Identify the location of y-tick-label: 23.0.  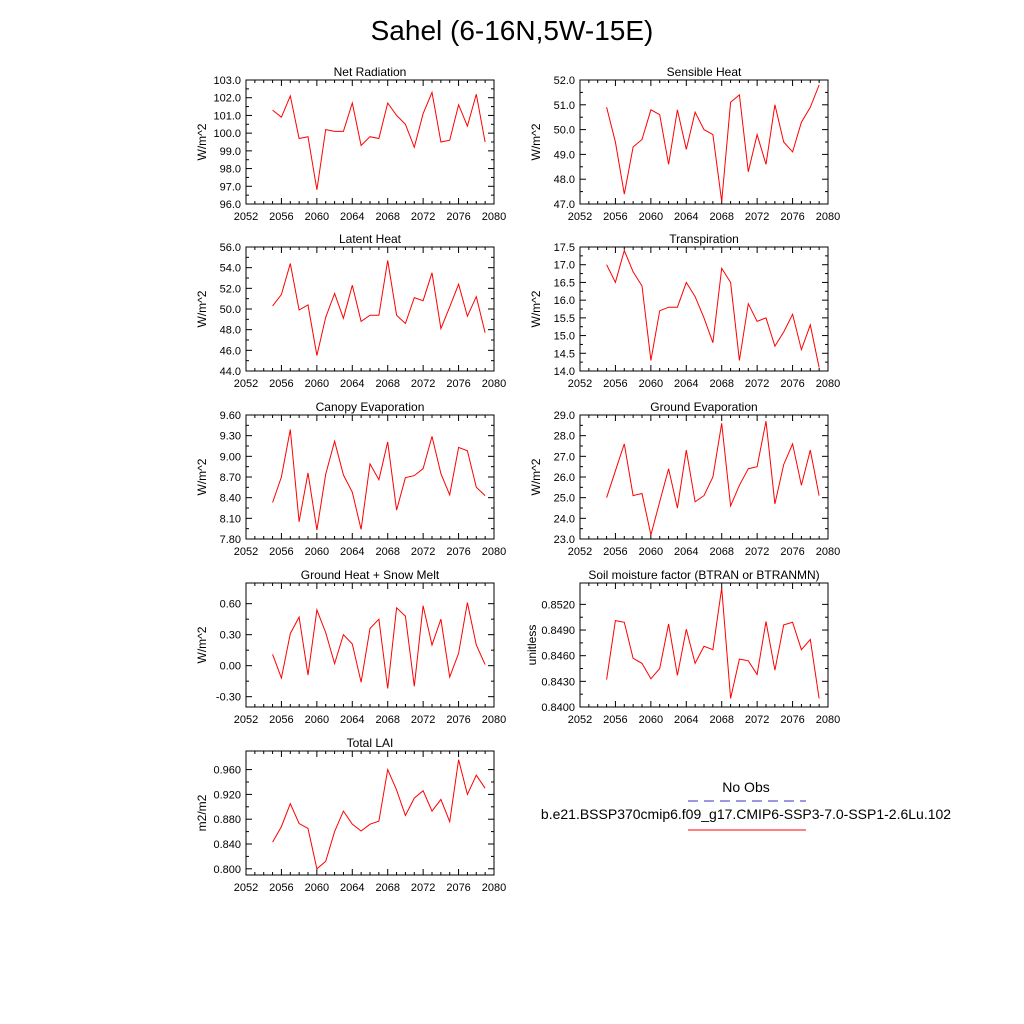
(564, 540).